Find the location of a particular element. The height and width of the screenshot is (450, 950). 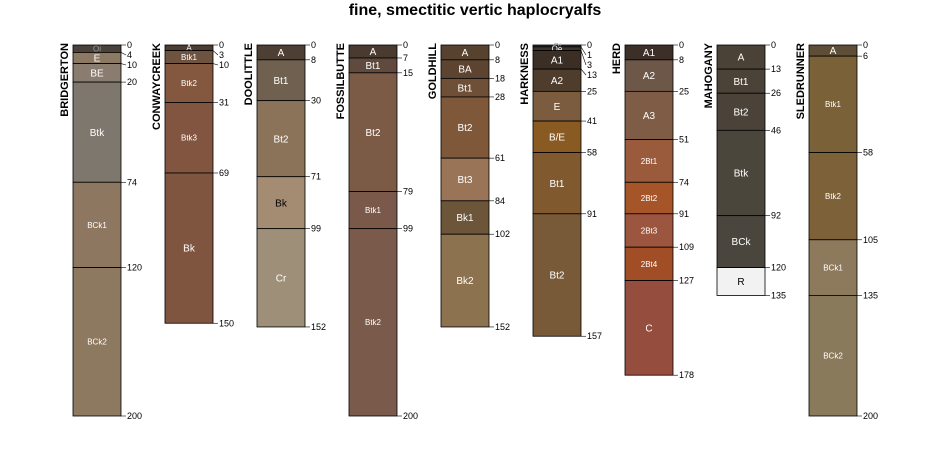

depth-label: 135 is located at coordinates (778, 295).